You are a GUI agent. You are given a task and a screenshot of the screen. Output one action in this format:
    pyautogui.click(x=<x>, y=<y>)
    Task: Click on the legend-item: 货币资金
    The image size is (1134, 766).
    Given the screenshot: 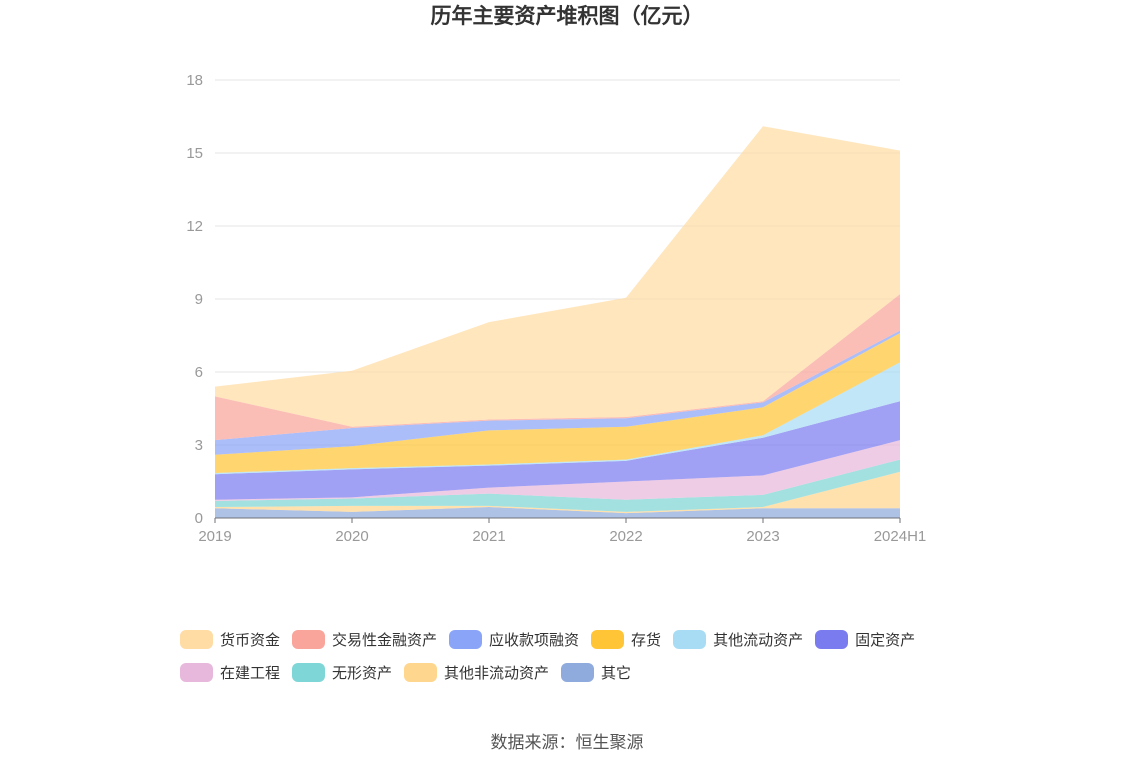 What is the action you would take?
    pyautogui.click(x=230, y=639)
    